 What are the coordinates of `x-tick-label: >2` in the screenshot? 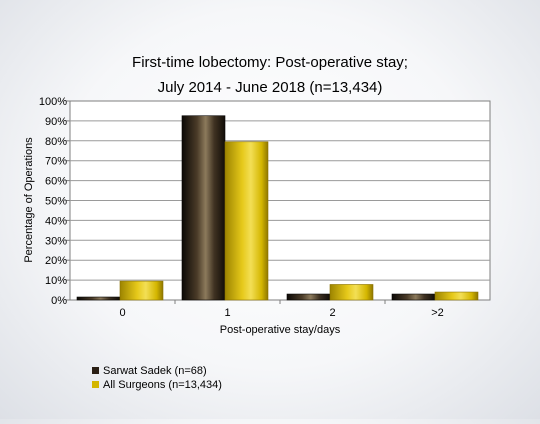 It's located at (437, 313).